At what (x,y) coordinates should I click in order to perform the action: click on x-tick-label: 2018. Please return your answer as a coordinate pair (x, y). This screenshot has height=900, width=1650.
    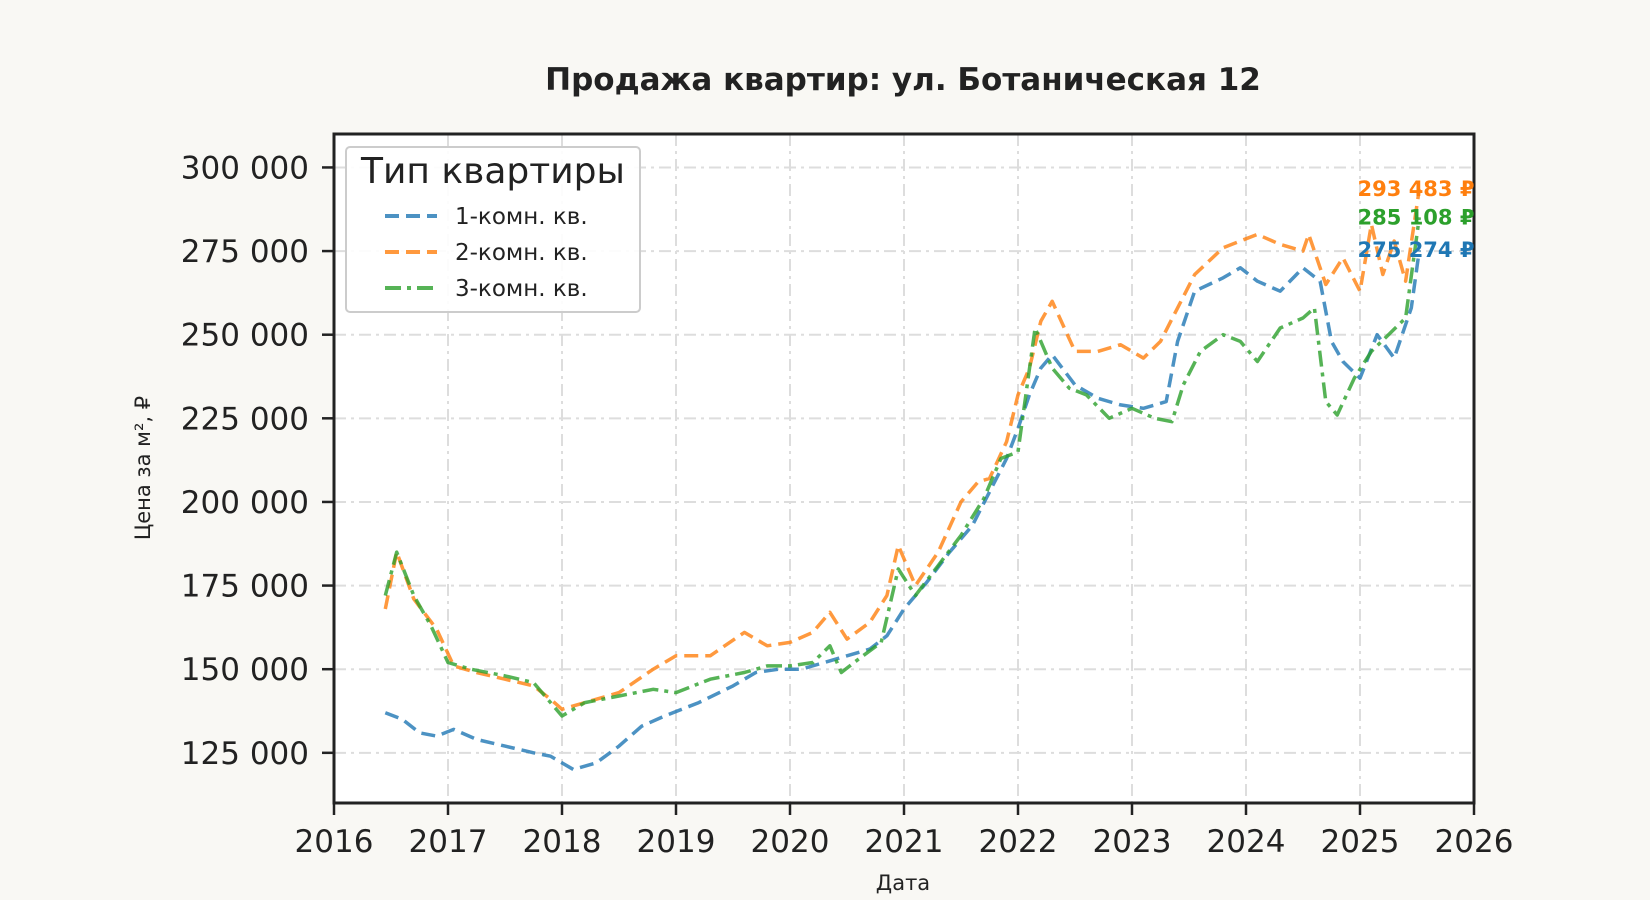
    Looking at the image, I should click on (562, 842).